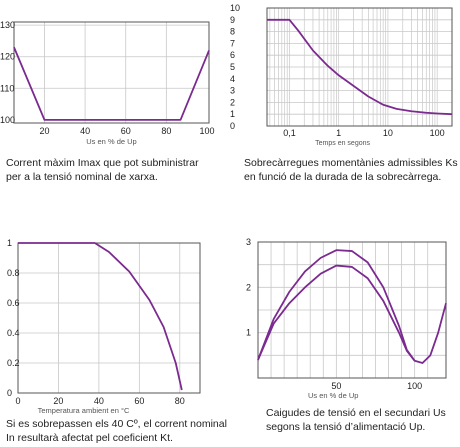 The image size is (460, 447). I want to click on x-tick-label: 1, so click(338, 133).